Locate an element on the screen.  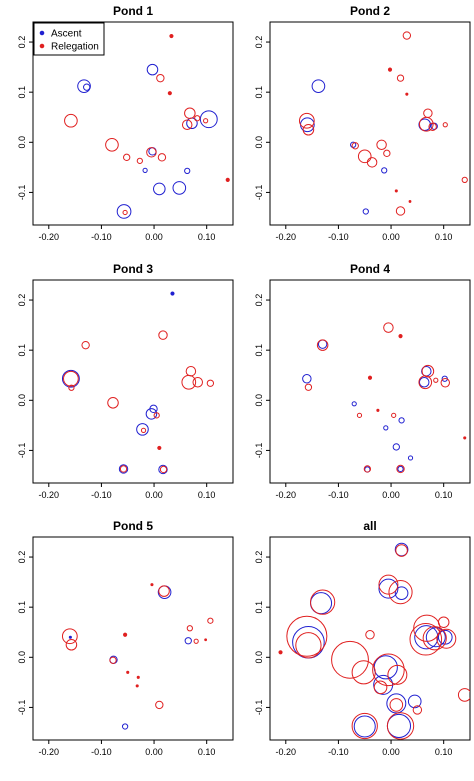
y-tick-label: 0.2 is located at coordinates (259, 42).